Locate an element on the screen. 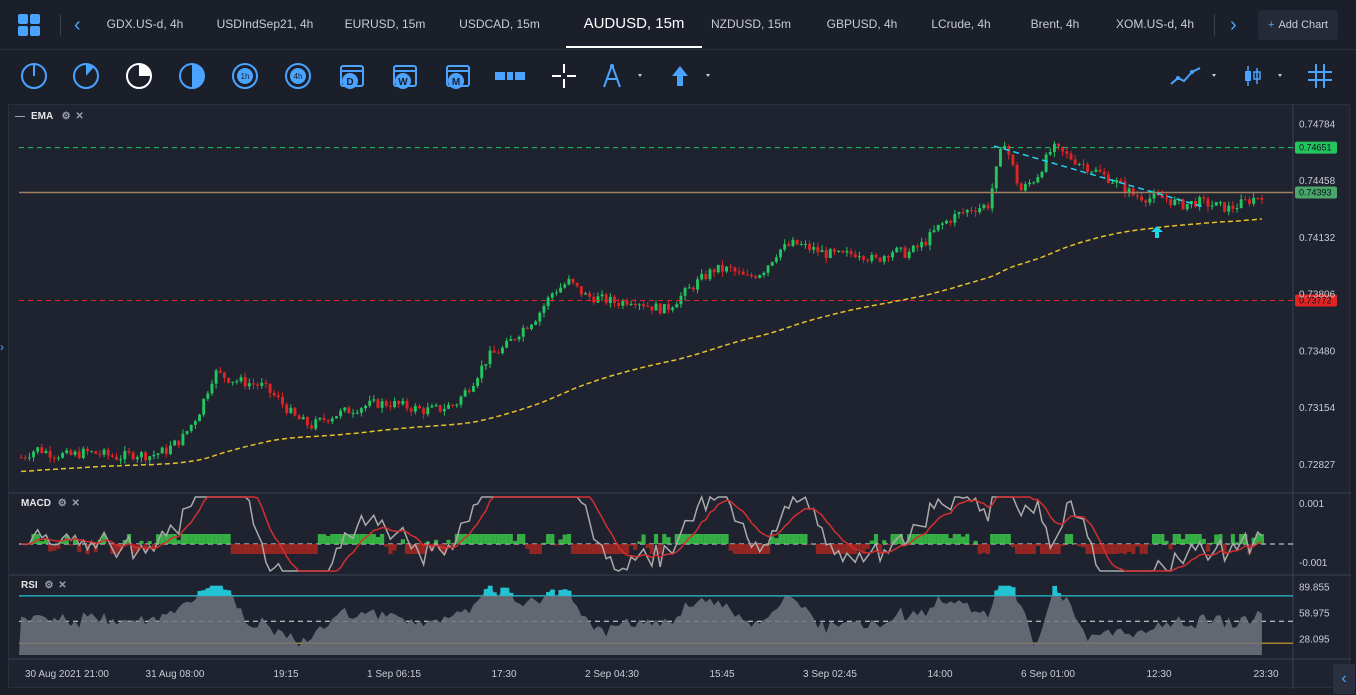 This screenshot has width=1356, height=695. ruler-icon is located at coordinates (510, 76).